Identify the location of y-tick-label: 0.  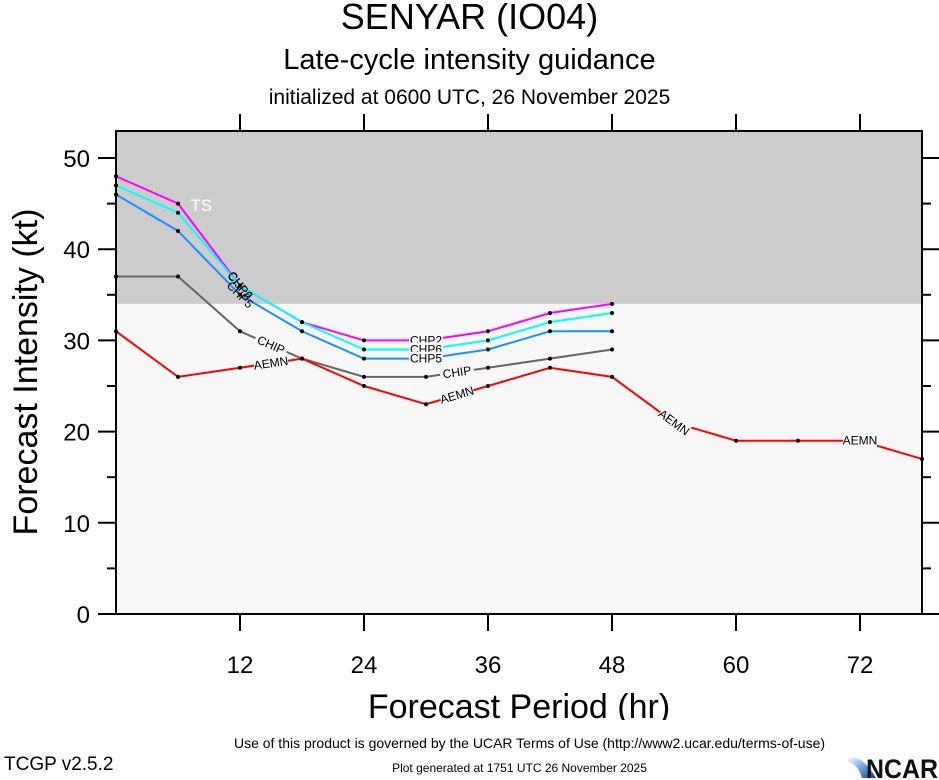
(83, 615).